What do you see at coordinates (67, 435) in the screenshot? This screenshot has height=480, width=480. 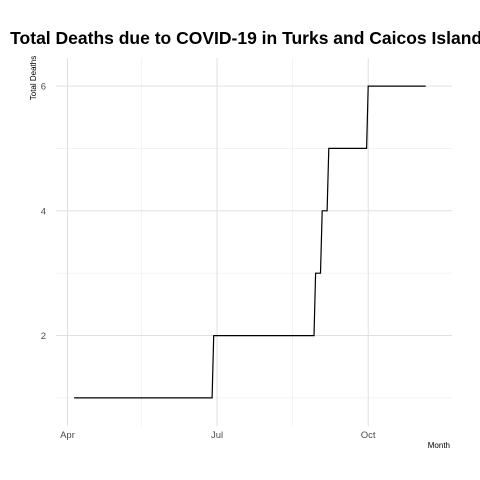 I see `x-tick-label: Apr` at bounding box center [67, 435].